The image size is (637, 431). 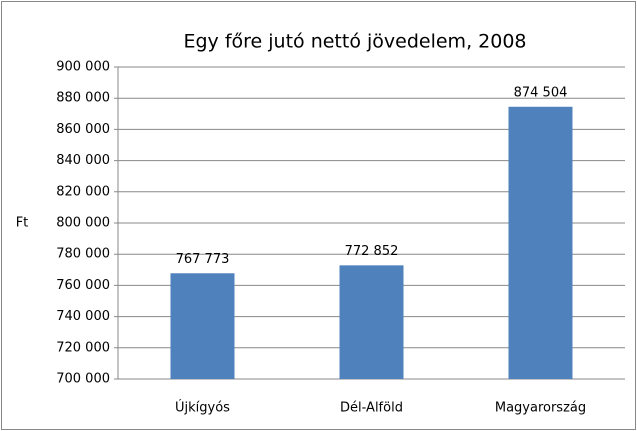 What do you see at coordinates (83, 129) in the screenshot?
I see `y-tick-label: 860 000` at bounding box center [83, 129].